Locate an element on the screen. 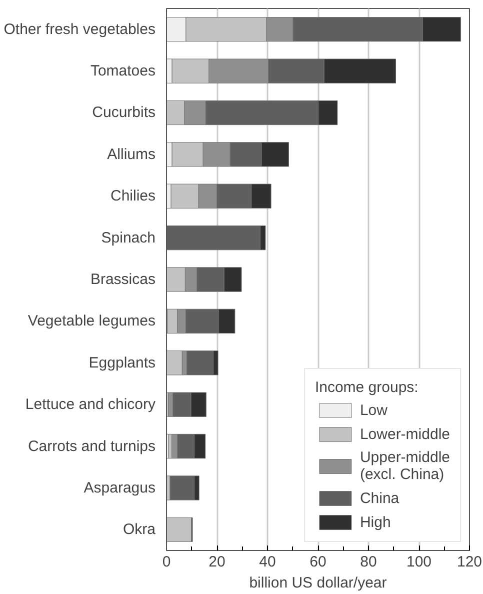  y-tick-label: Eggplants is located at coordinates (122, 363).